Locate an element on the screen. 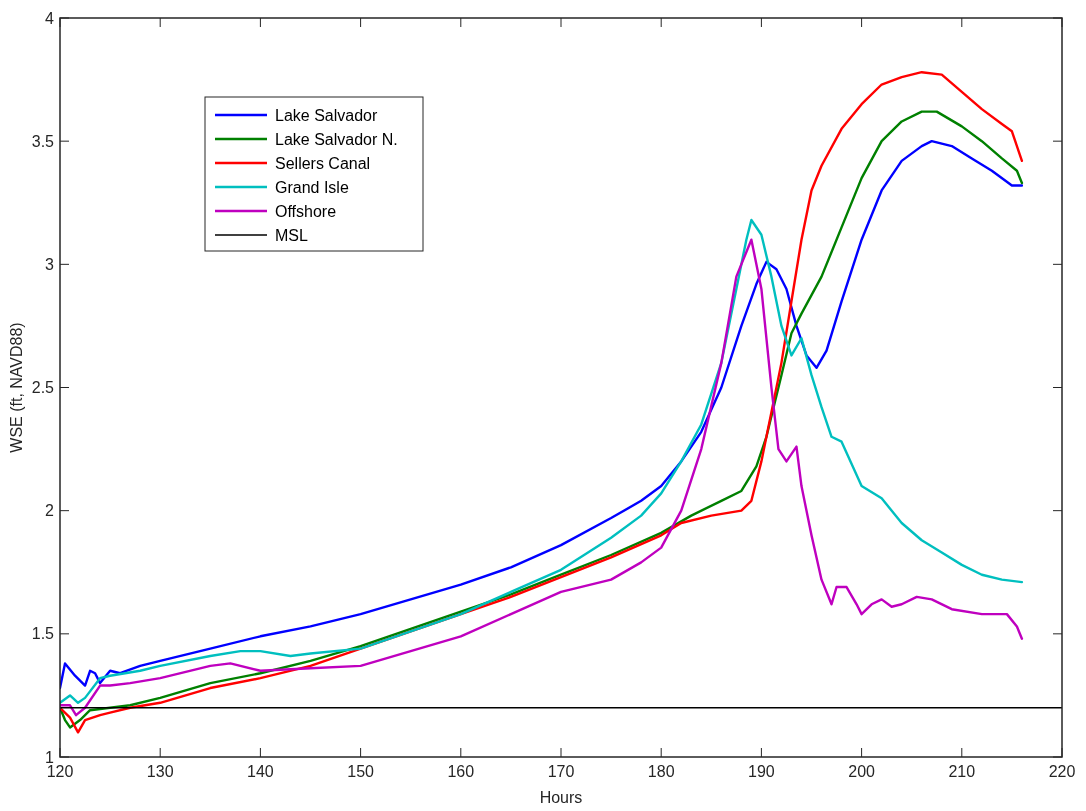 The image size is (1086, 811). x-tick-label: 150 is located at coordinates (361, 771).